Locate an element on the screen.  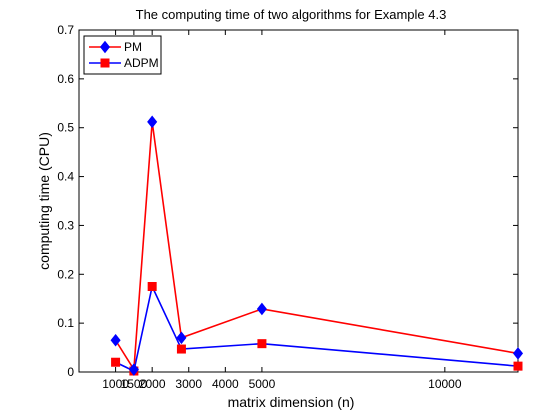
y-tick-label: 0.4 is located at coordinates (65, 177).